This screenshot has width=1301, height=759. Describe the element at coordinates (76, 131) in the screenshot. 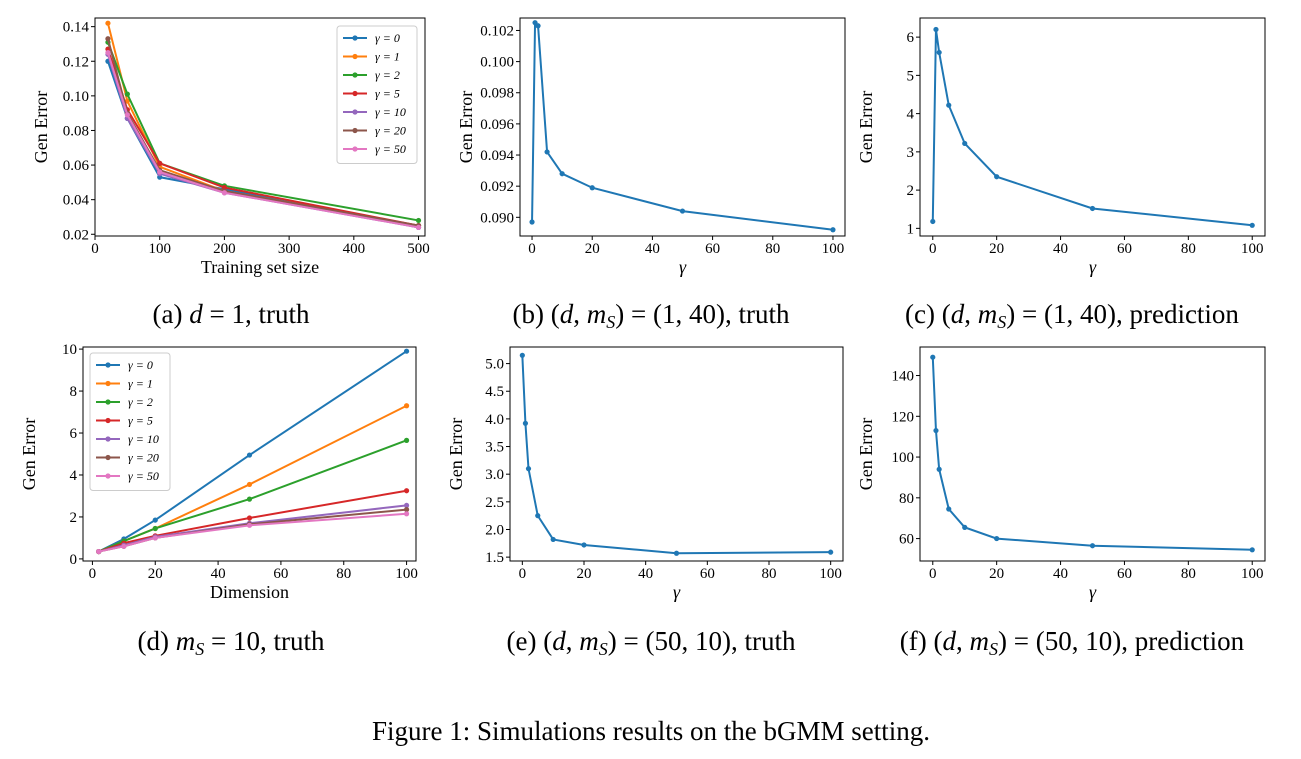

I see `y-tick-label: 0.08` at that location.